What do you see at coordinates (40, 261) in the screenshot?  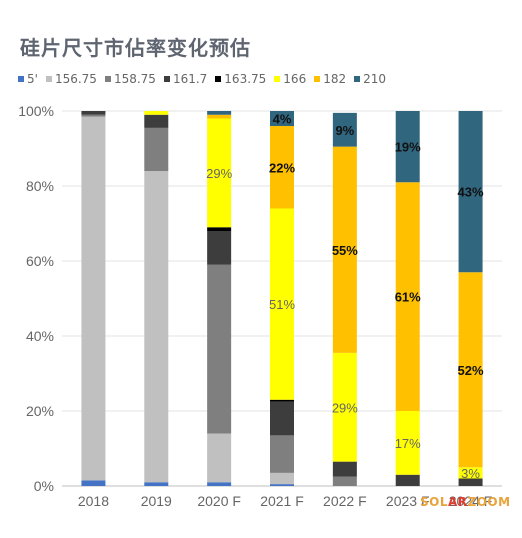 I see `y-tick-label: 60%` at bounding box center [40, 261].